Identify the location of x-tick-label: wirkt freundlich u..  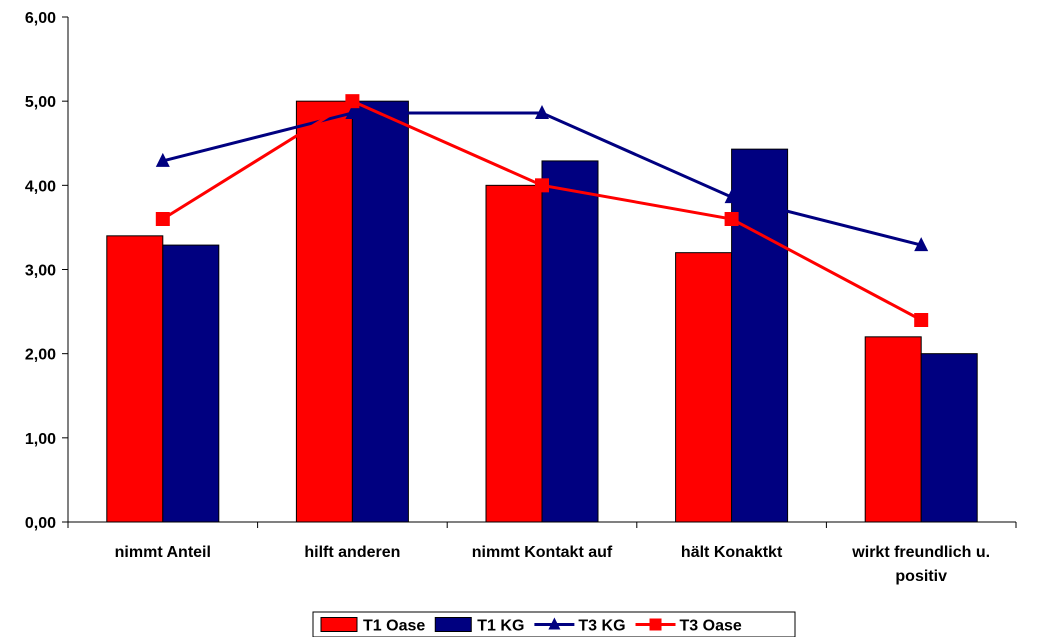
(920, 552).